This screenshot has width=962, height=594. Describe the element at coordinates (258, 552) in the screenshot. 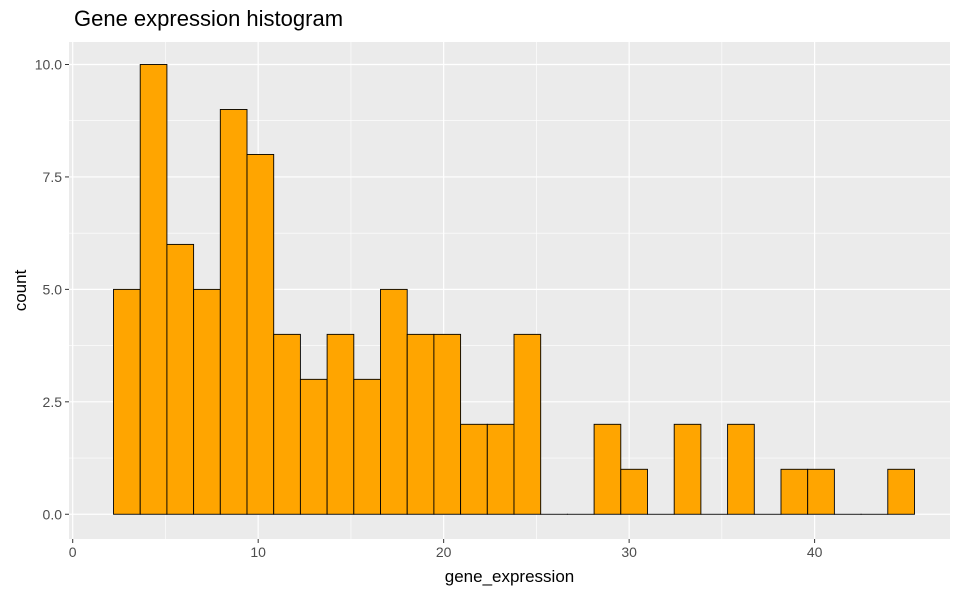

I see `x-tick-label: 10` at that location.